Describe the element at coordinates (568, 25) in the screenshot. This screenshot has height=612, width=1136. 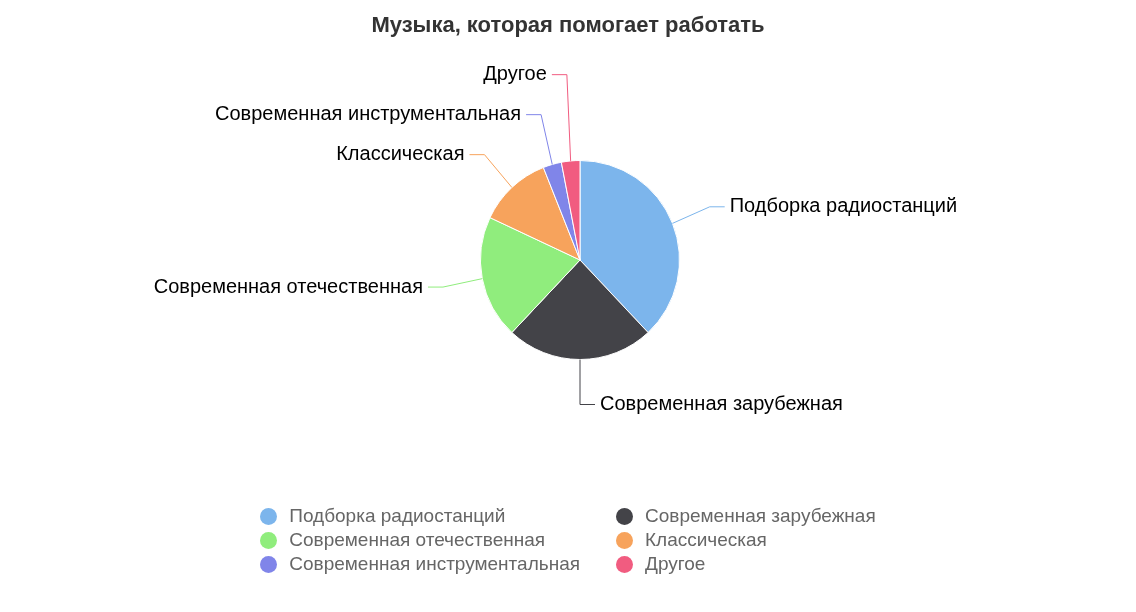
I see `chart-title: Музыка, которая помогает работать` at that location.